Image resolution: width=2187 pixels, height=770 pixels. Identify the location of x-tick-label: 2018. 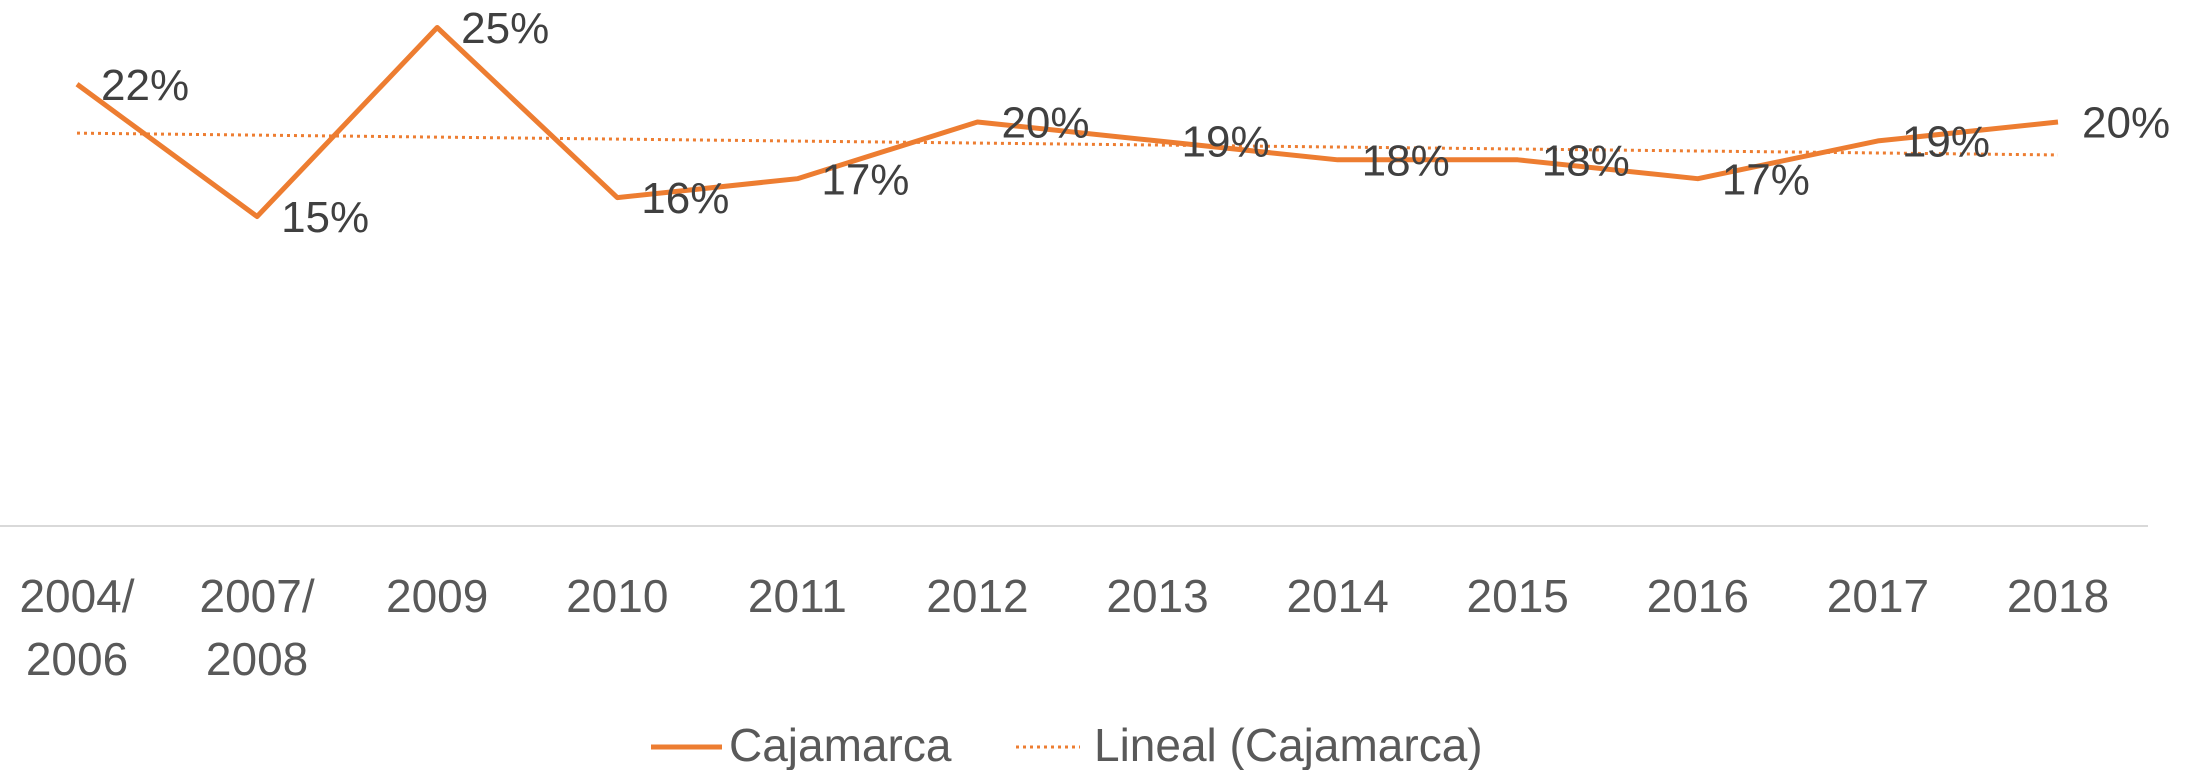
(2058, 596).